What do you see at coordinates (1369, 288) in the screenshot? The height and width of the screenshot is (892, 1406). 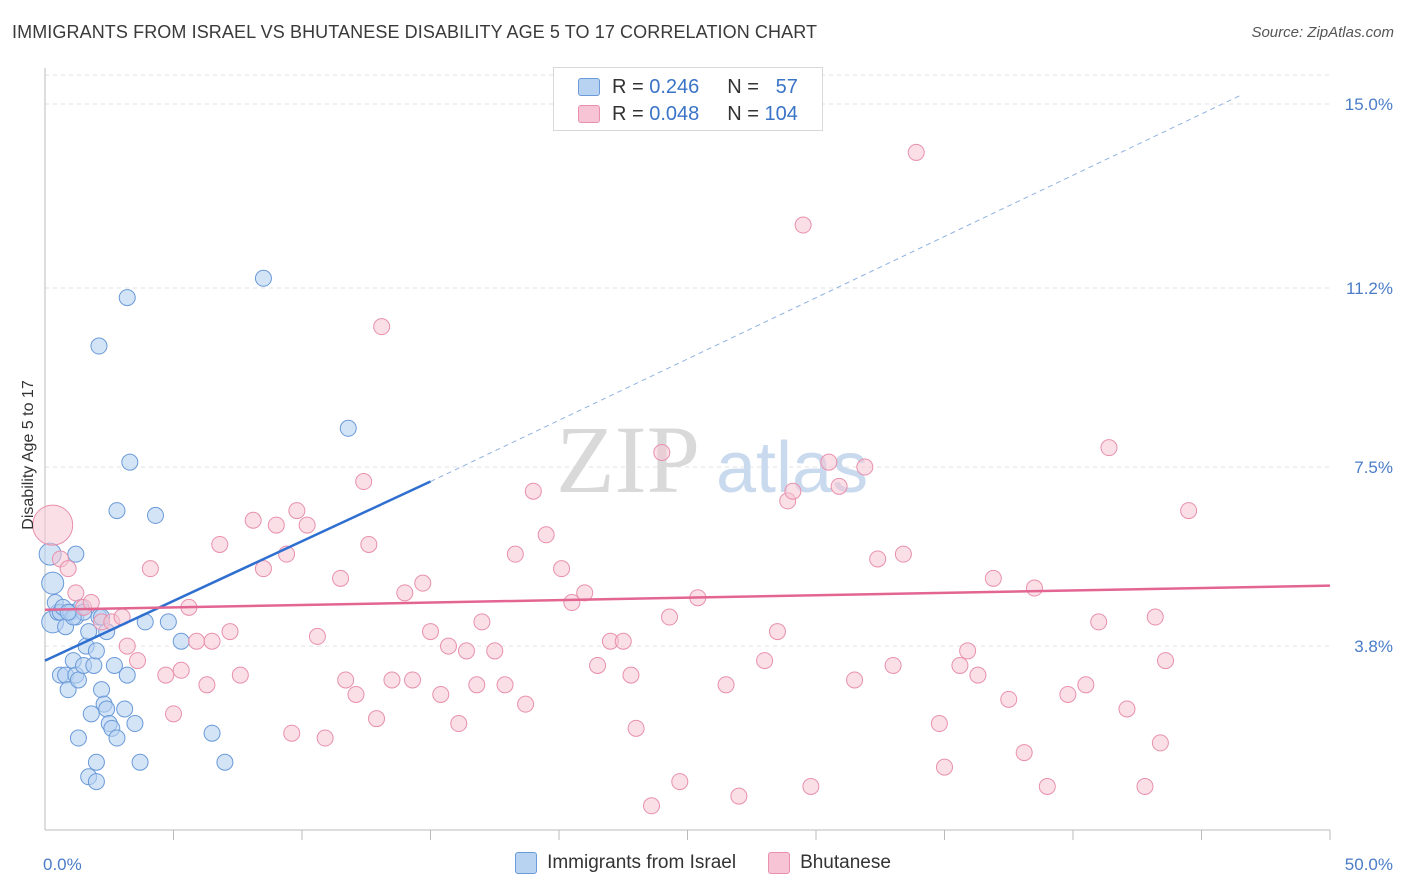 I see `y-tick-label: 11.2%` at bounding box center [1369, 288].